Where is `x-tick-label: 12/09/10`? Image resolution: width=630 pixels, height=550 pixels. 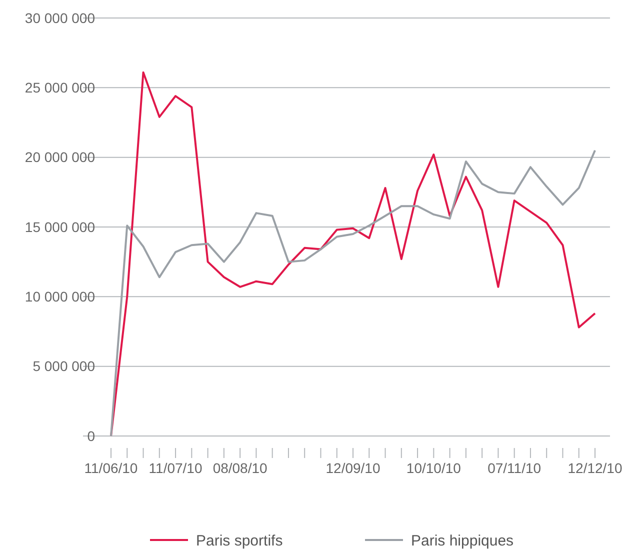 x-tick-label: 12/09/10 is located at coordinates (353, 468).